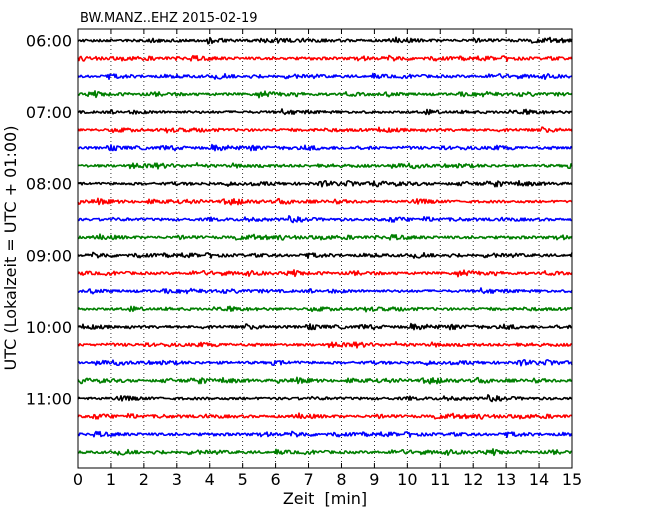 The image size is (650, 524). What do you see at coordinates (78, 479) in the screenshot?
I see `x-tick-label: 0` at bounding box center [78, 479].